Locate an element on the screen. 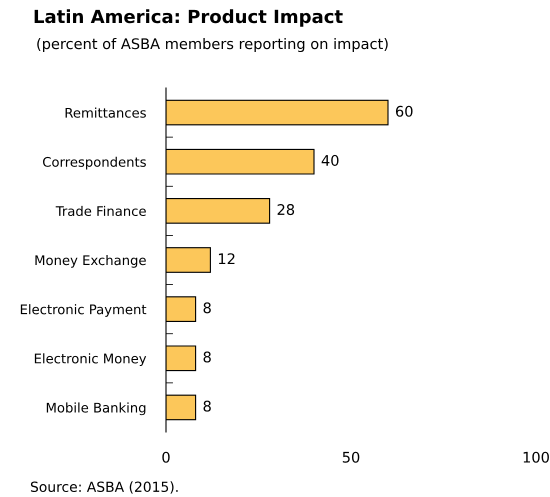  data-label: 28 is located at coordinates (286, 210).